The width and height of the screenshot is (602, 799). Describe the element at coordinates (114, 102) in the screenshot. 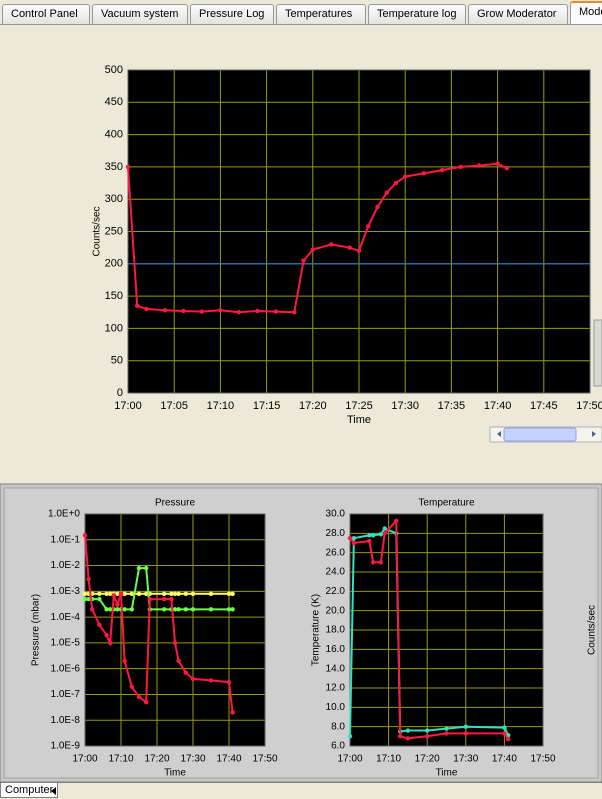

I see `y-tick-label: 450` at that location.